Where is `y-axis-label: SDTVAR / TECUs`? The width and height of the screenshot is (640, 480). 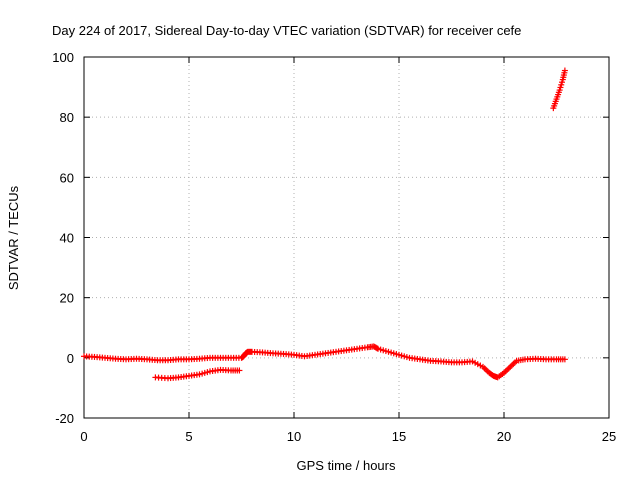
y-axis-label: SDTVAR / TECUs is located at coordinates (13, 237).